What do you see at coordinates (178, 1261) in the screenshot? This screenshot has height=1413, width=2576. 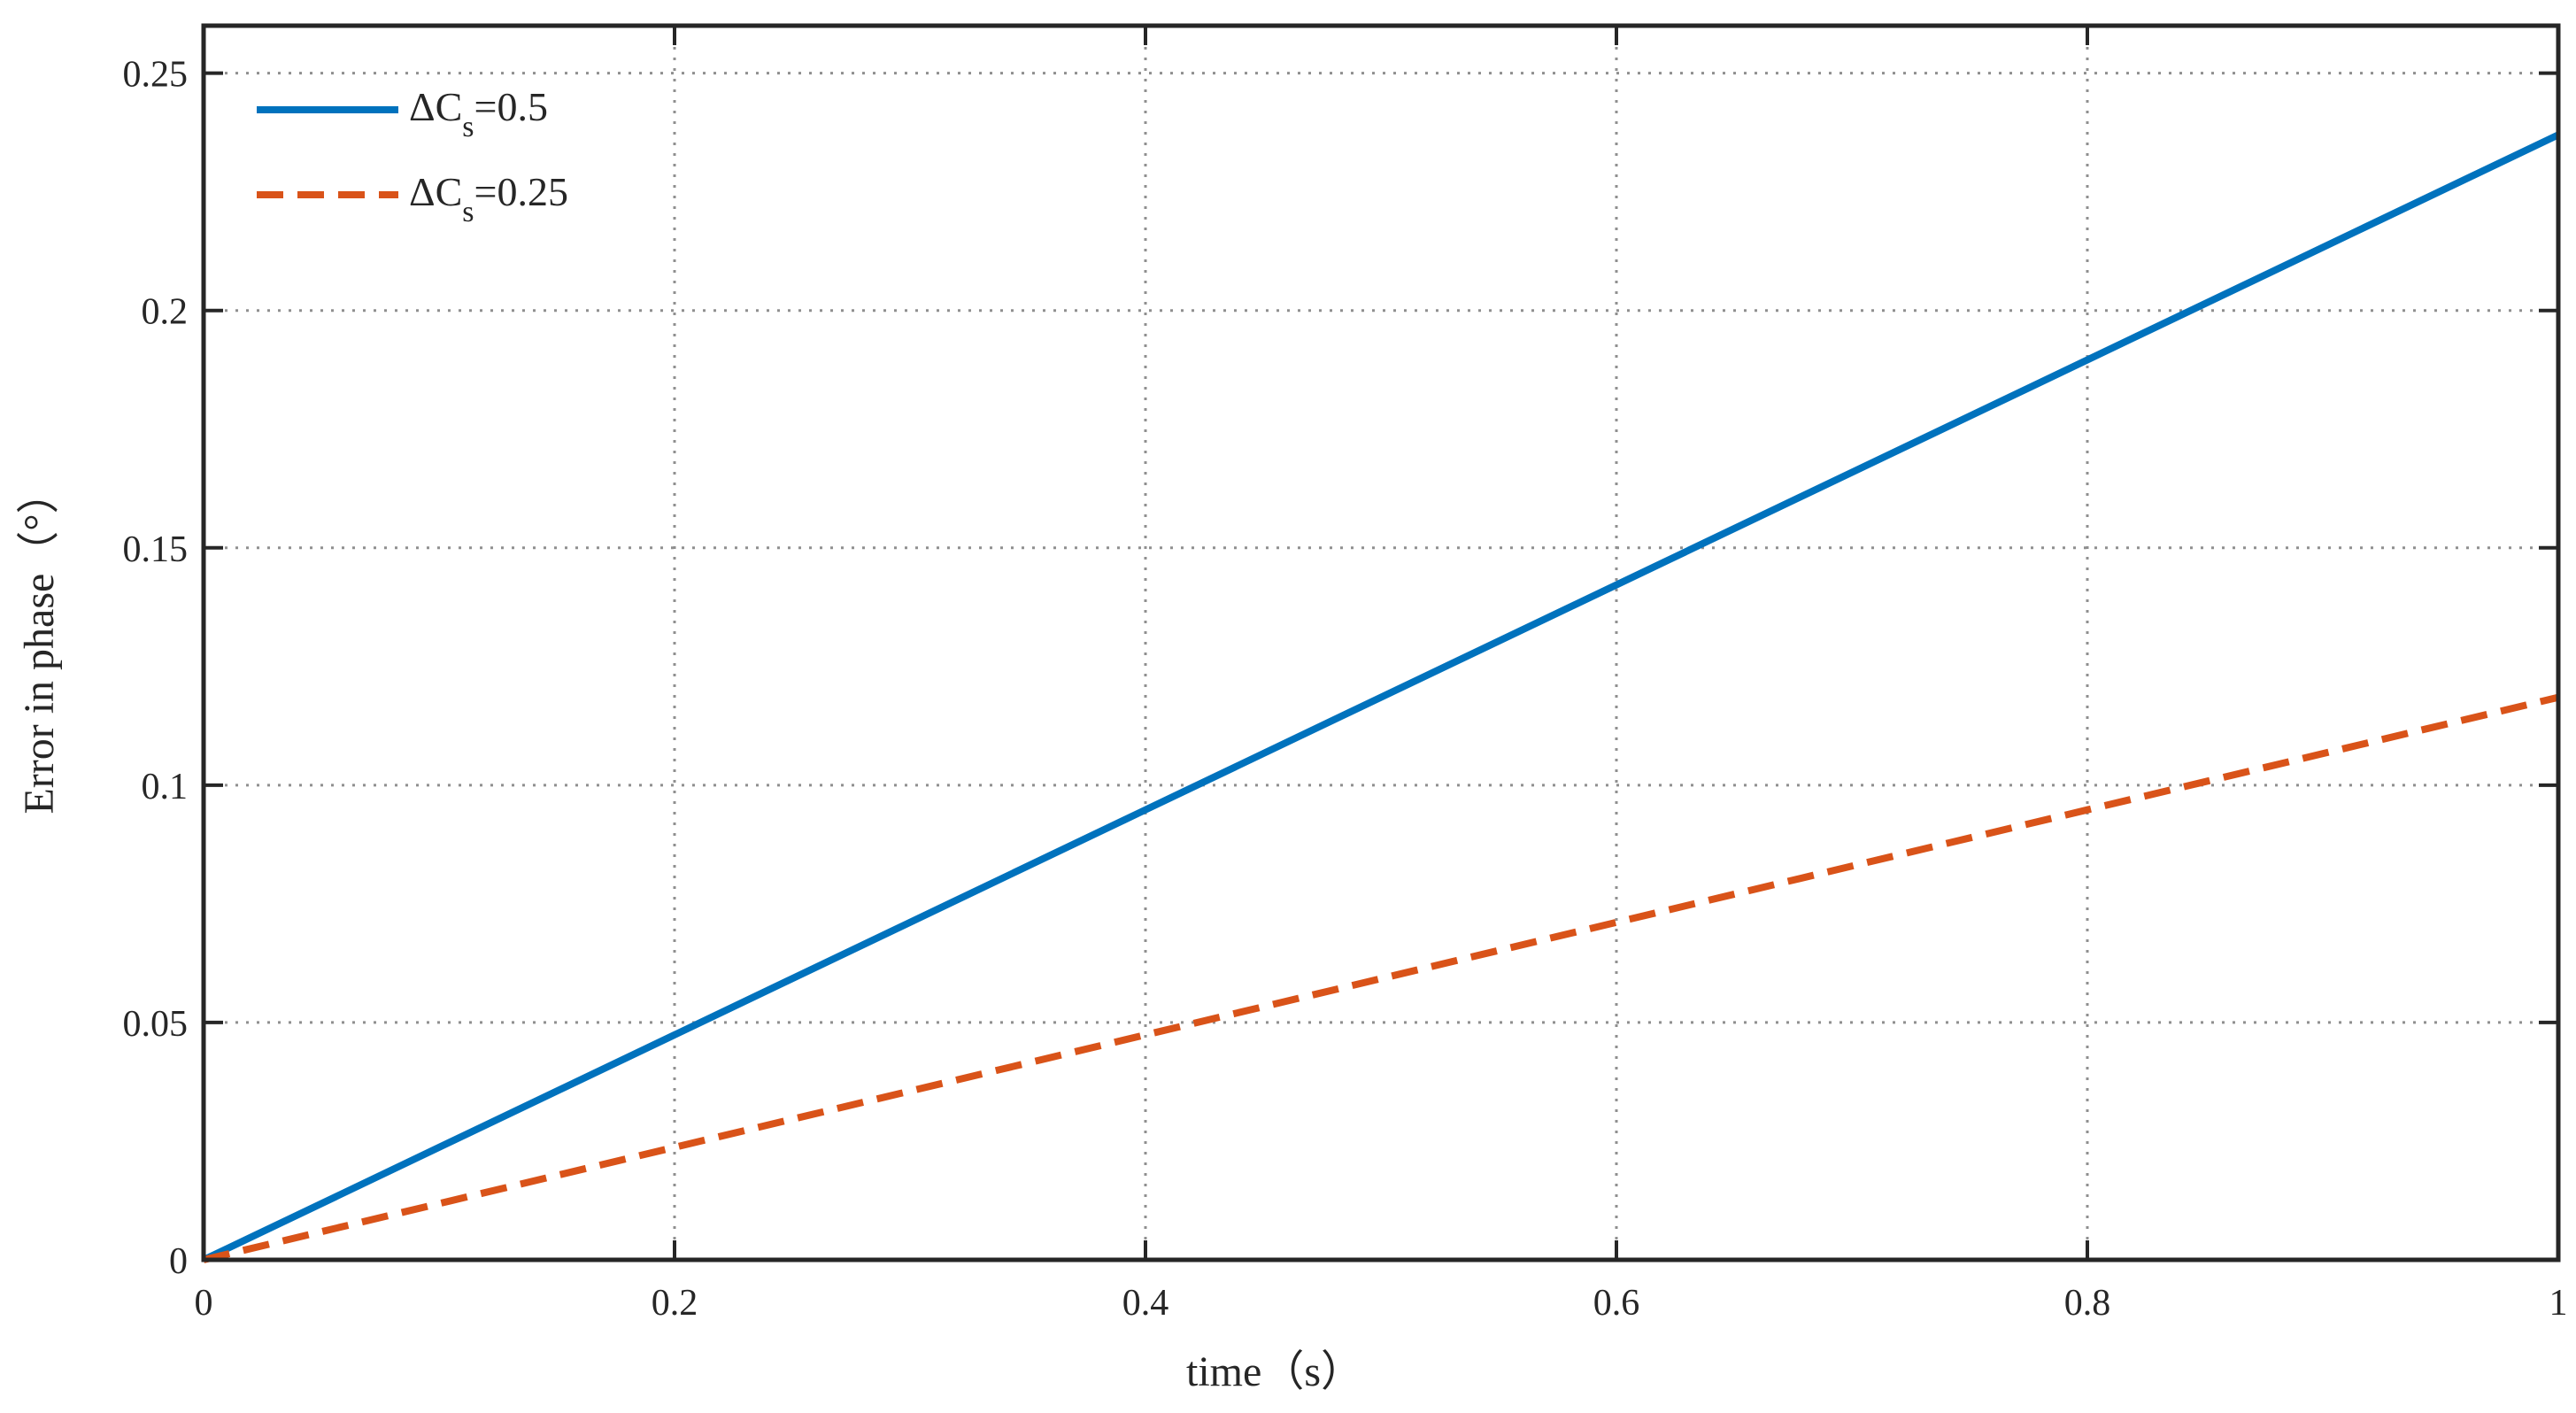 I see `y-tick-label: 0` at bounding box center [178, 1261].